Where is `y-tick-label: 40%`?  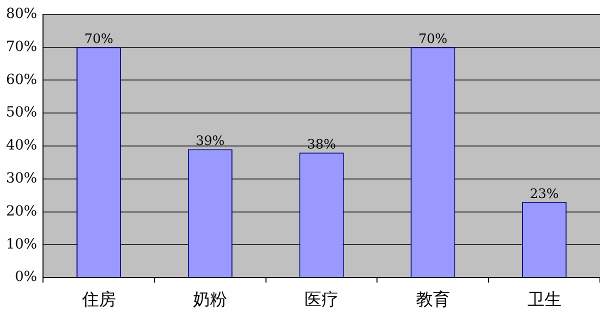 y-tick-label: 40% is located at coordinates (22, 146).